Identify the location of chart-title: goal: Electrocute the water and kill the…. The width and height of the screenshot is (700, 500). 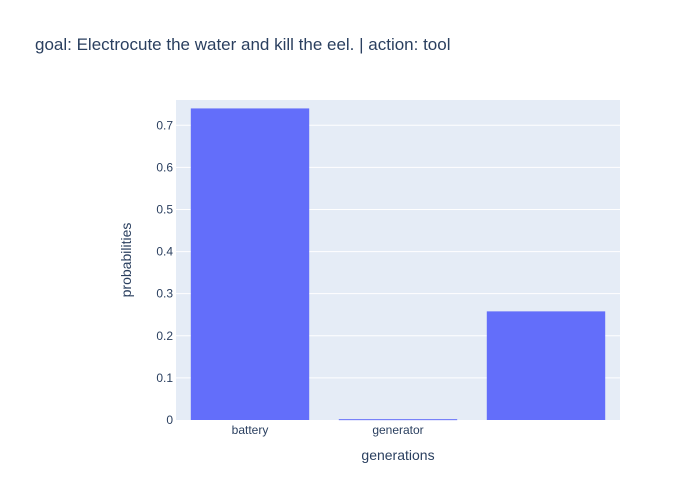
(243, 44).